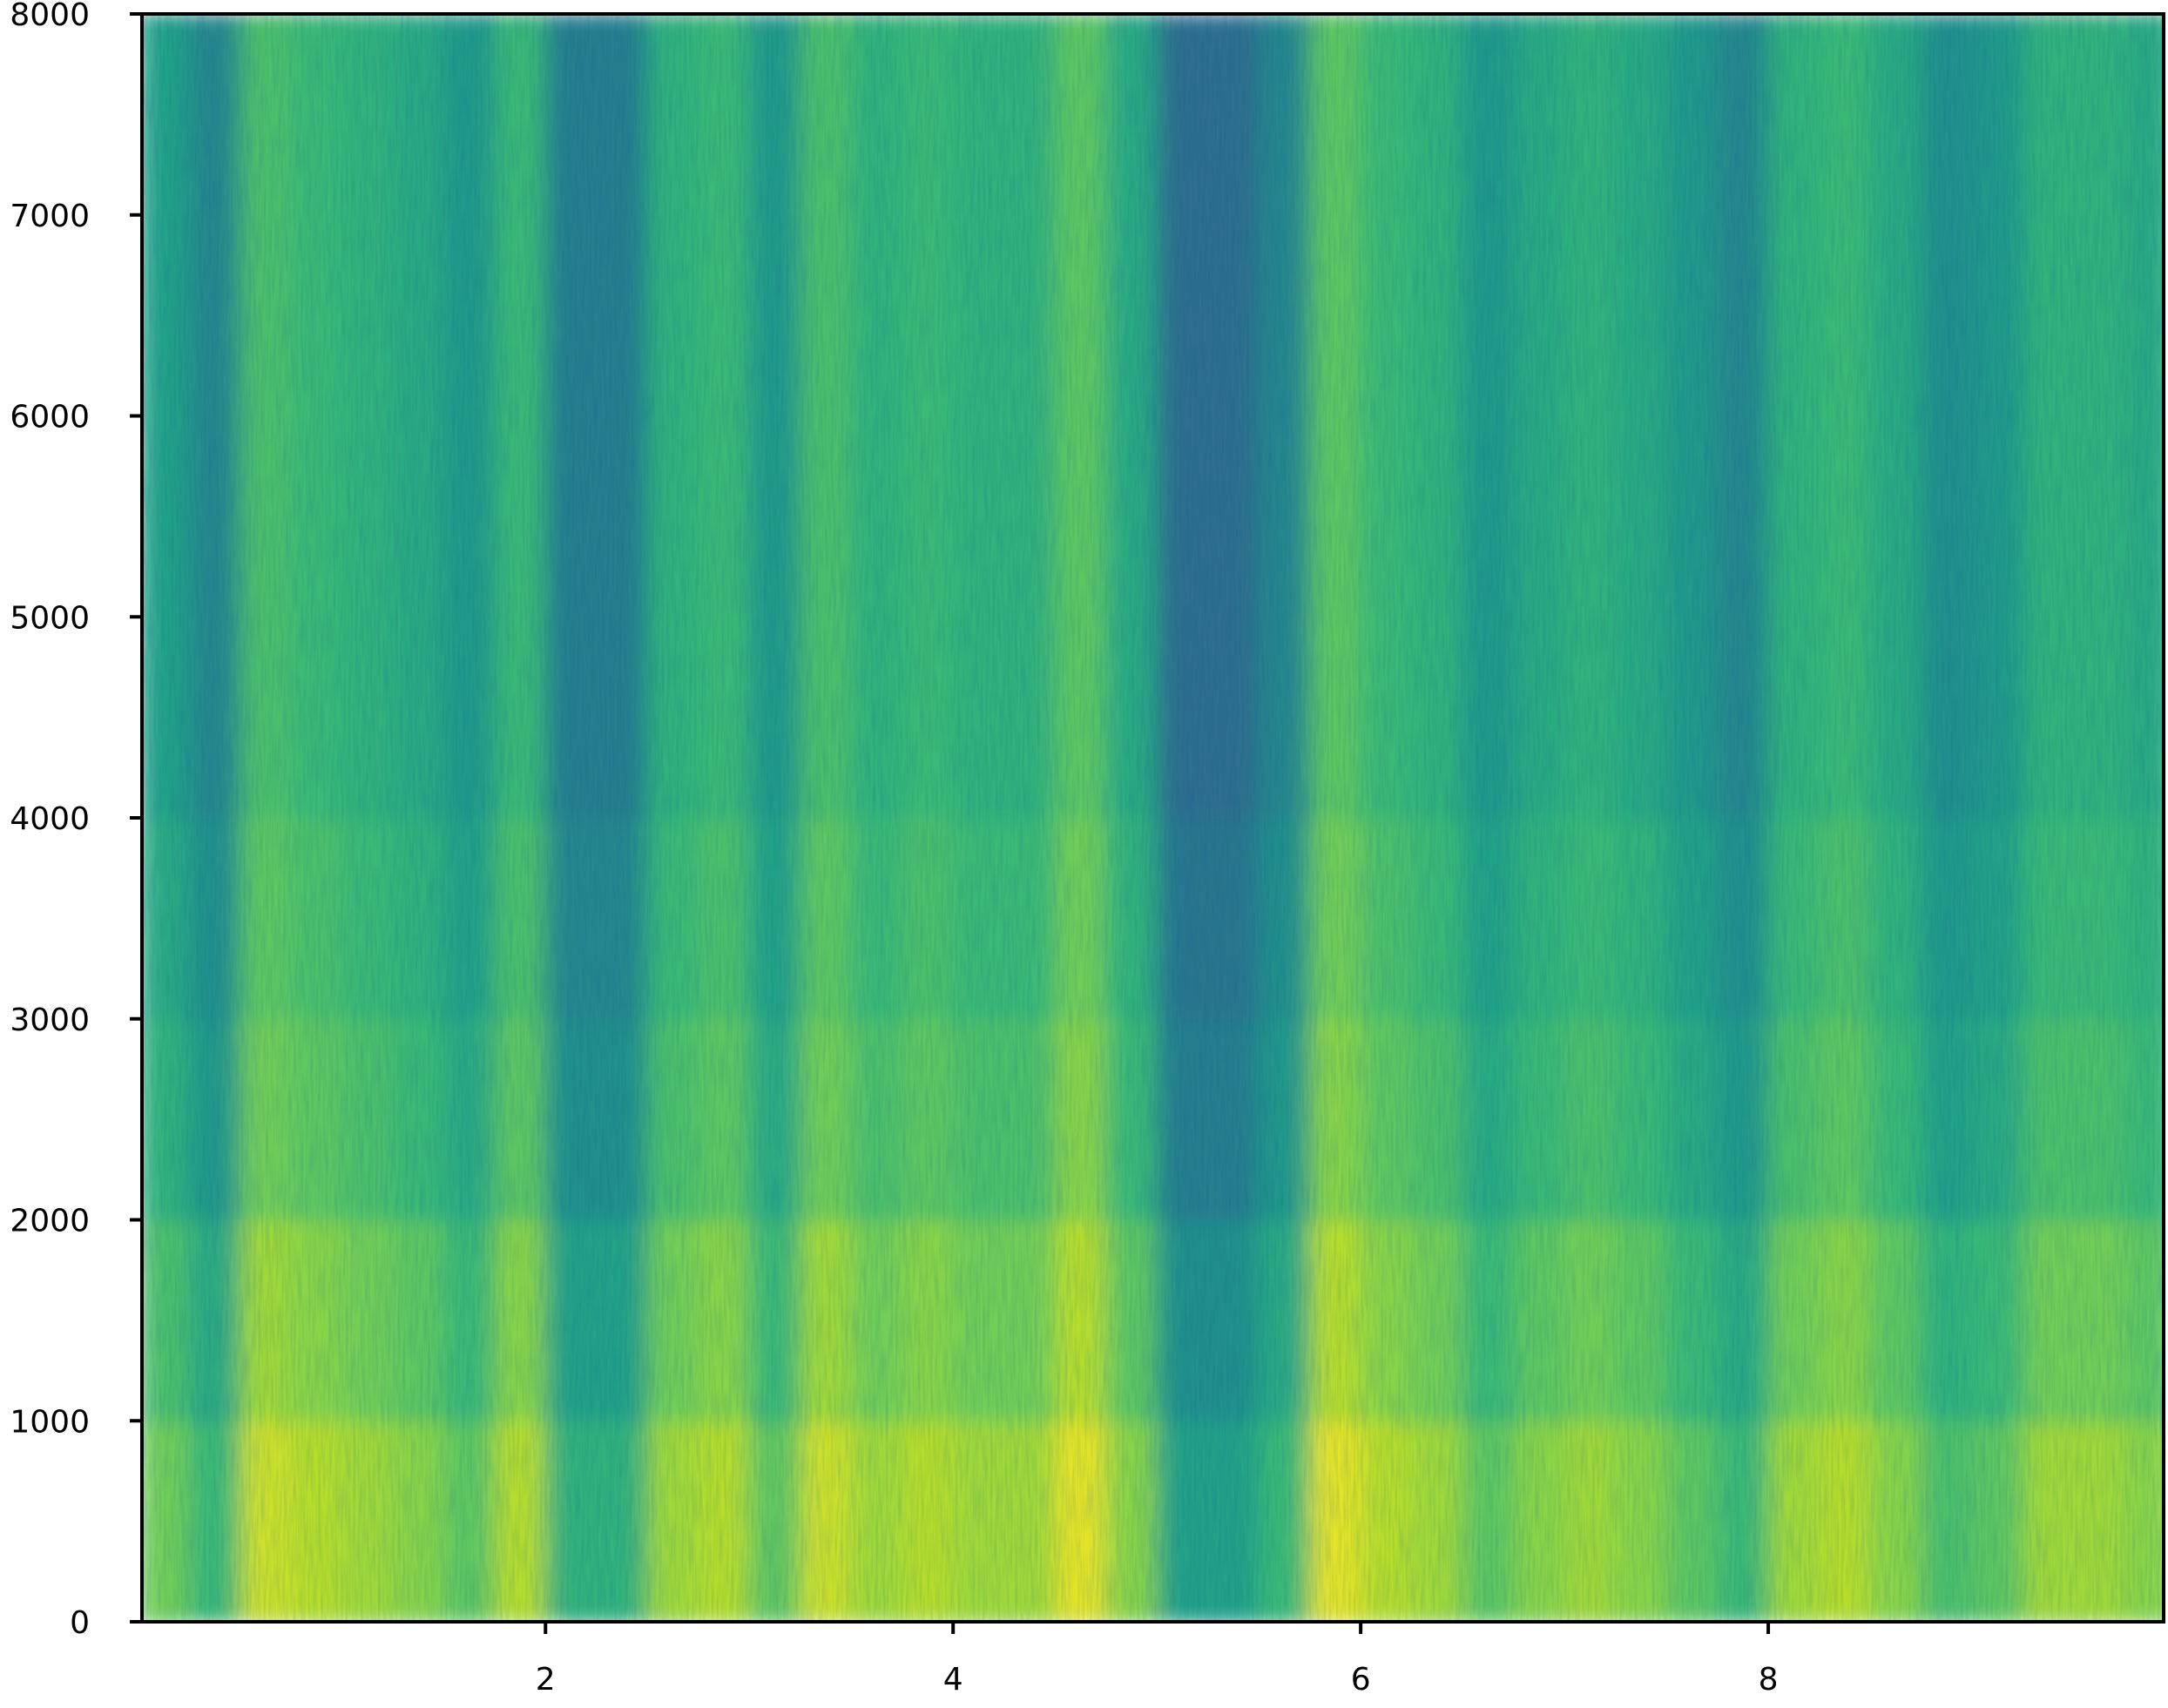  Describe the element at coordinates (50, 417) in the screenshot. I see `y-tick-label: 6000` at that location.